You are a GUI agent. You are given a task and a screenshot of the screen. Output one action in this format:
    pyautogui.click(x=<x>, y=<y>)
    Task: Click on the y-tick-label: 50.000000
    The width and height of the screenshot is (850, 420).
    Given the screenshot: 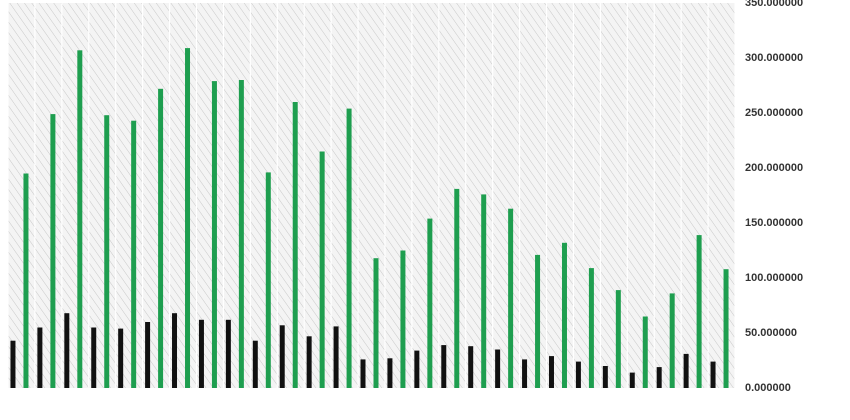 What is the action you would take?
    pyautogui.click(x=771, y=333)
    